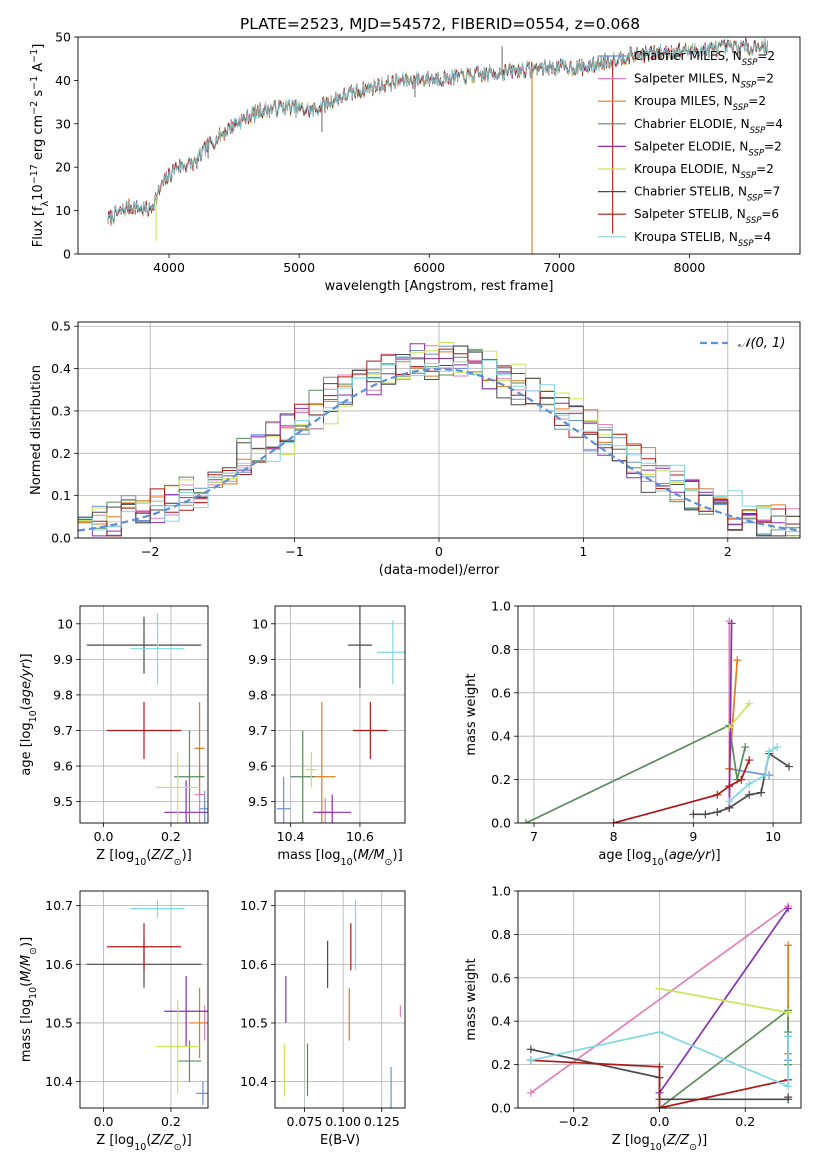  Describe the element at coordinates (439, 286) in the screenshot. I see `x-axis-label: wavelength [Angstrom, rest frame]` at that location.